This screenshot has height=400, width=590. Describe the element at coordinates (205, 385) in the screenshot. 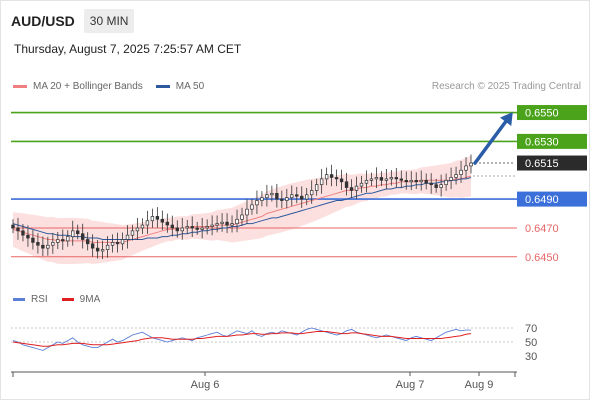

I see `x-tick-label-0: Aug 6` at that location.